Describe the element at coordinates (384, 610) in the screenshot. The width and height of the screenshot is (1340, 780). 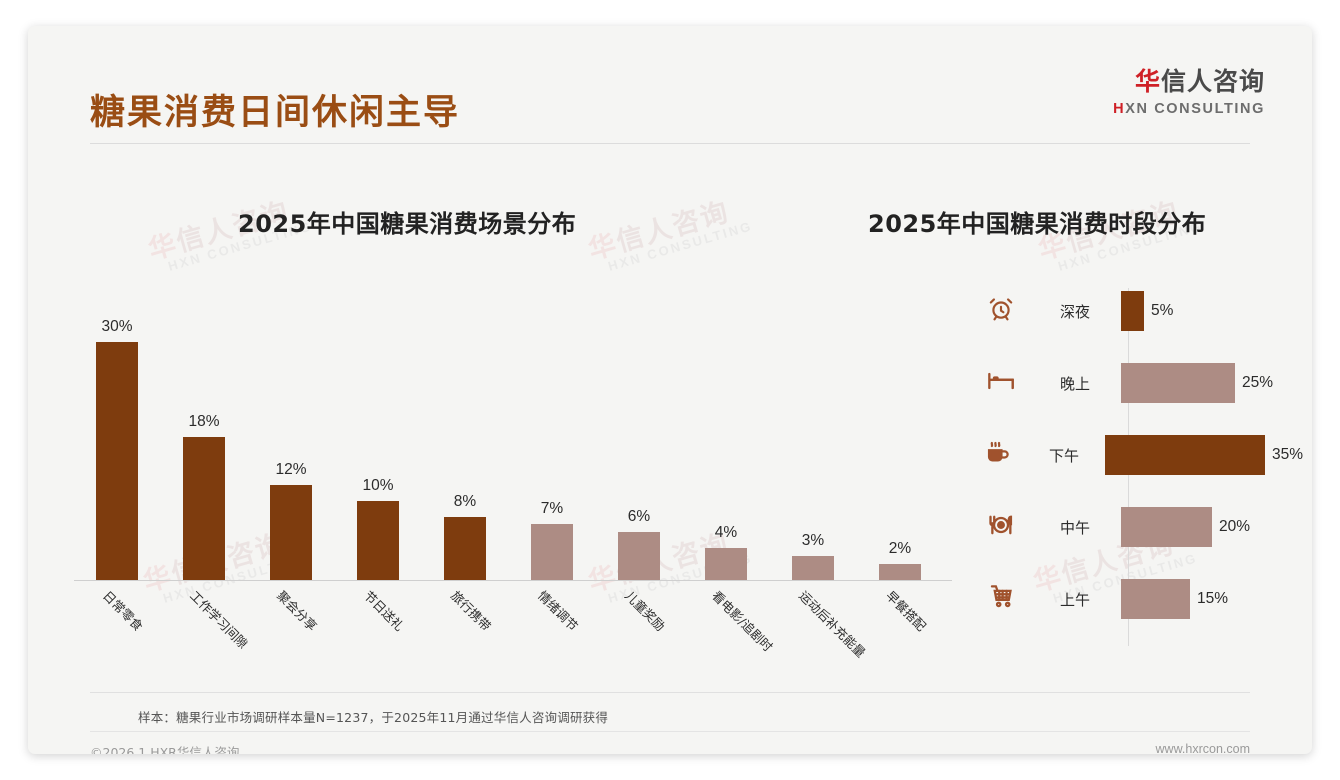
I see `column-category-label: 节日送礼` at that location.